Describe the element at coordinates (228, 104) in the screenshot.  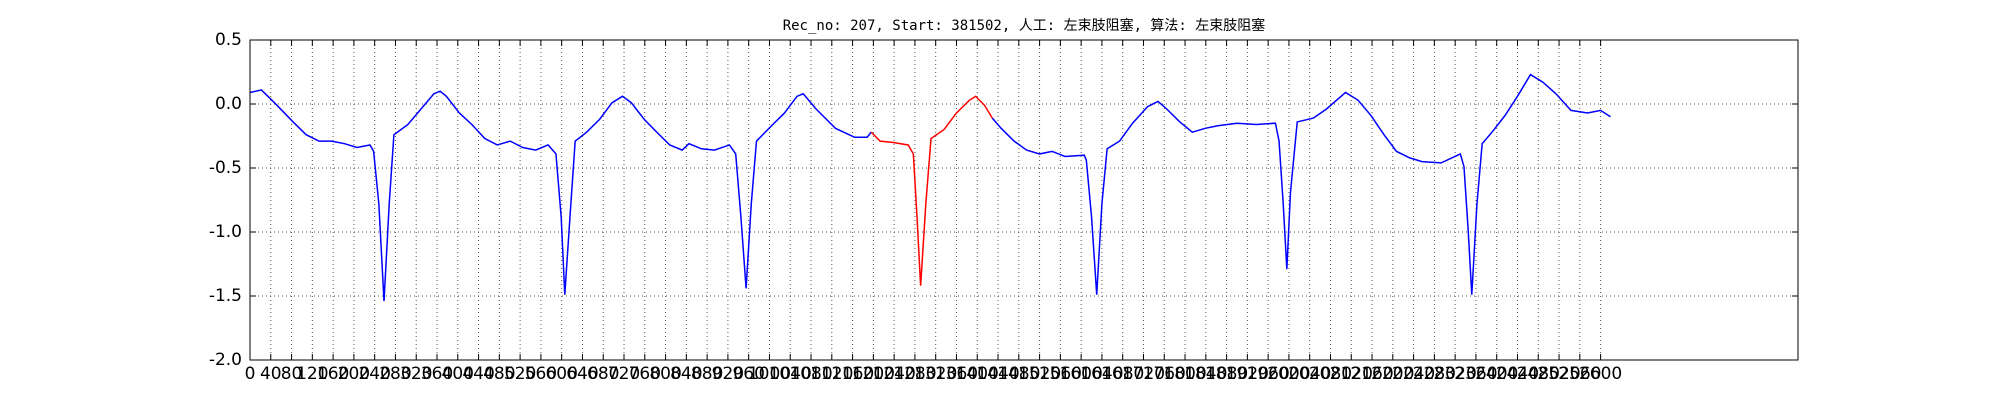
I see `y-tick-label: 0.0` at that location.